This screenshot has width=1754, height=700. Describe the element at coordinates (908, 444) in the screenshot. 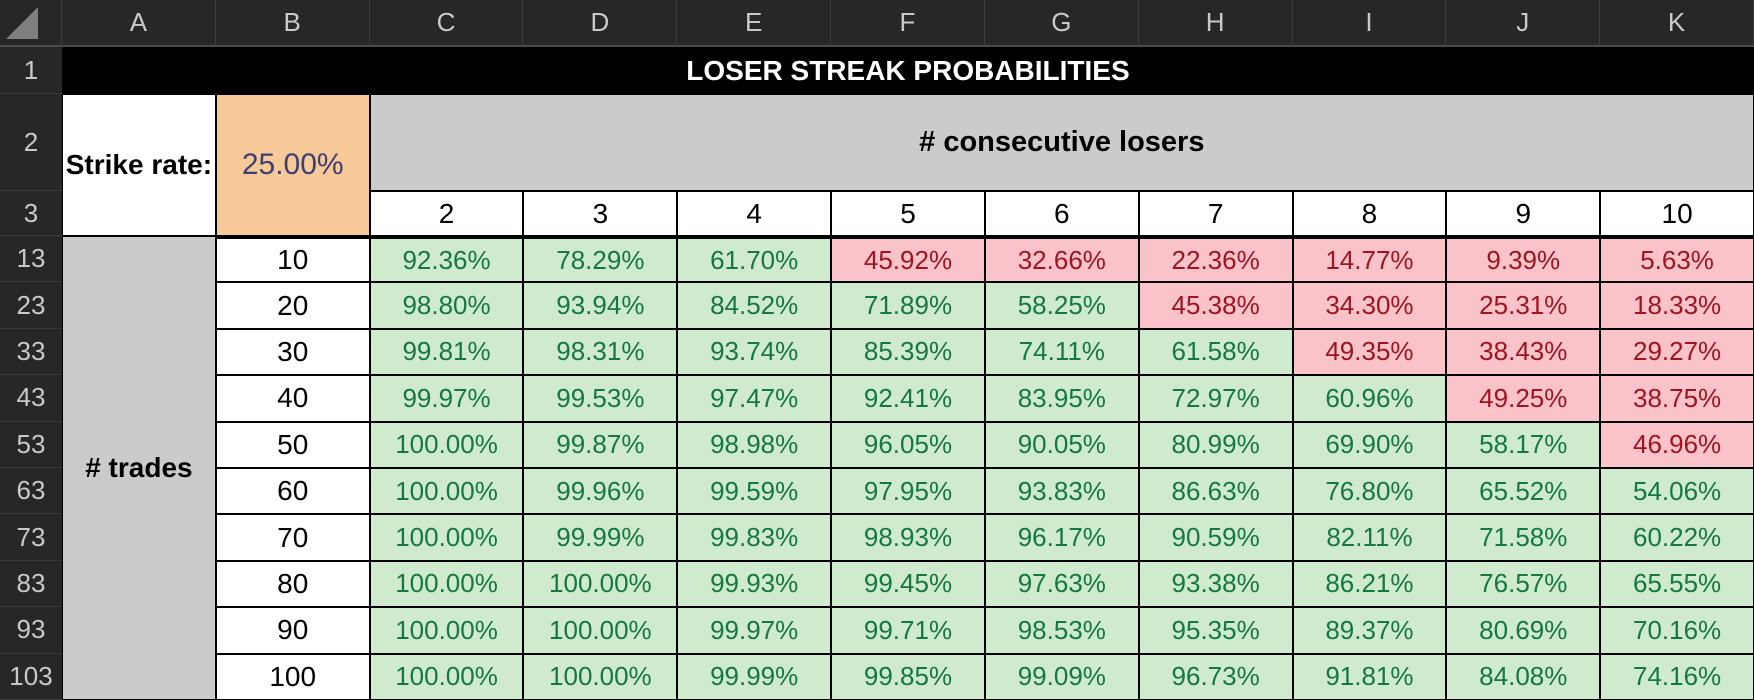

I see `probability-cell: 96.05%` at that location.